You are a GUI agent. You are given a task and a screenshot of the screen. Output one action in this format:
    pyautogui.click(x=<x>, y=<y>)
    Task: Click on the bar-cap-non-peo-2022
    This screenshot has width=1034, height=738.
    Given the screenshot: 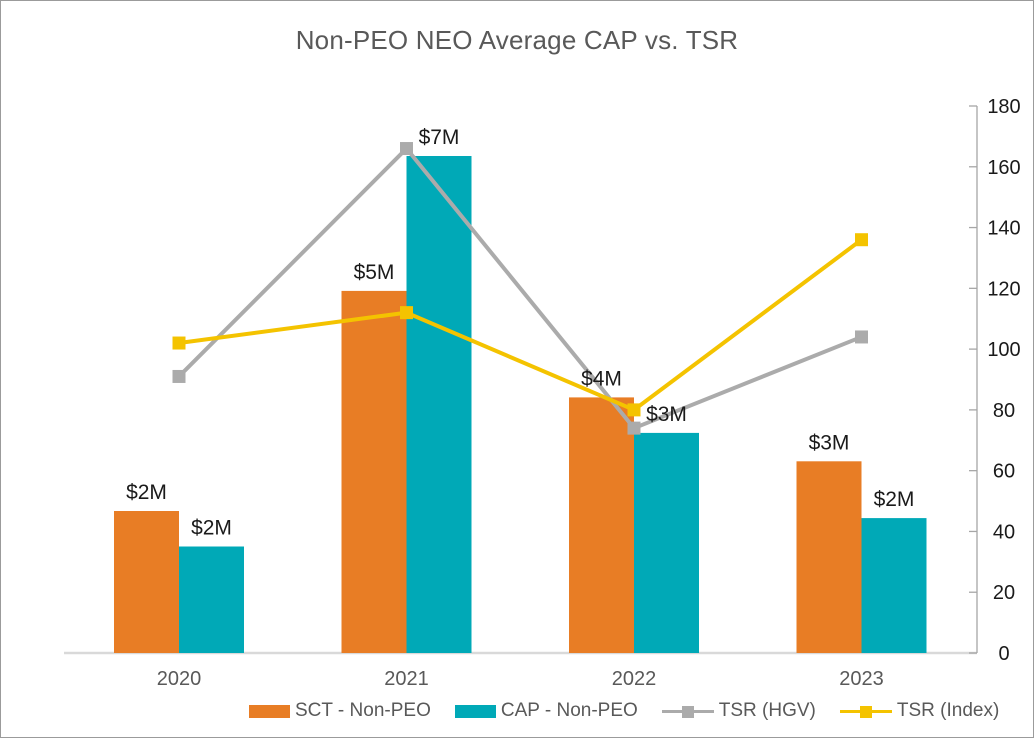 What is the action you would take?
    pyautogui.click(x=666, y=542)
    